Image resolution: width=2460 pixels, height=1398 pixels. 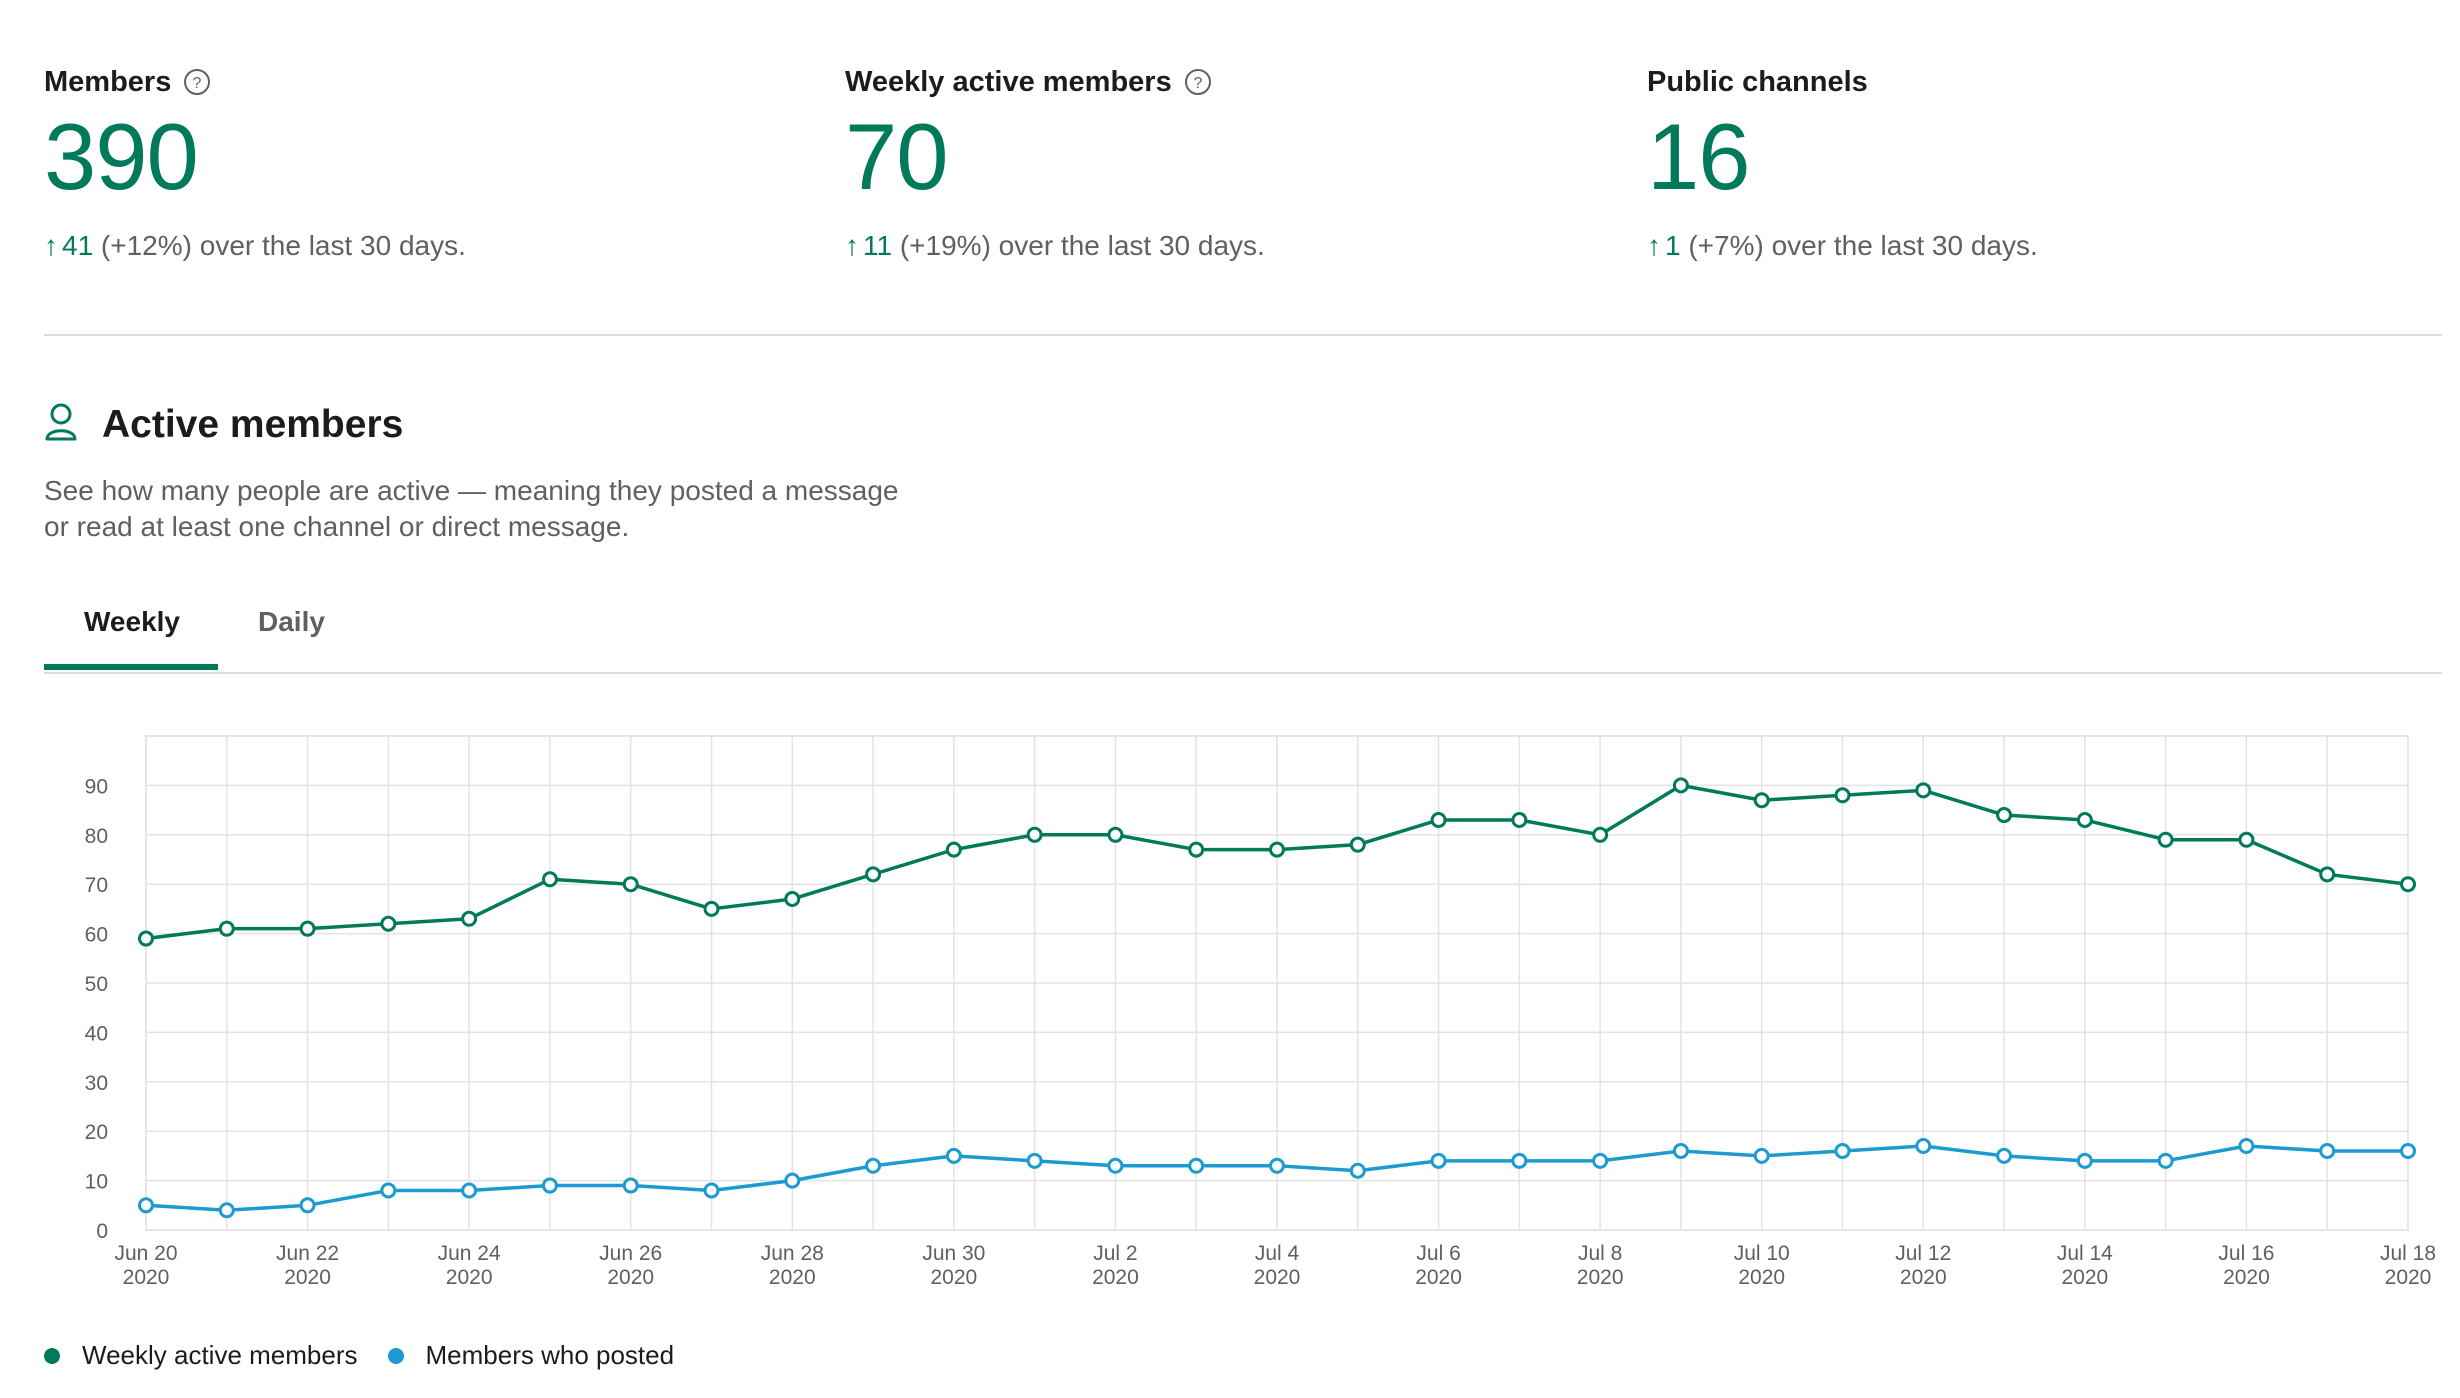 I want to click on x-tick-label: Jun 30, so click(x=953, y=1253).